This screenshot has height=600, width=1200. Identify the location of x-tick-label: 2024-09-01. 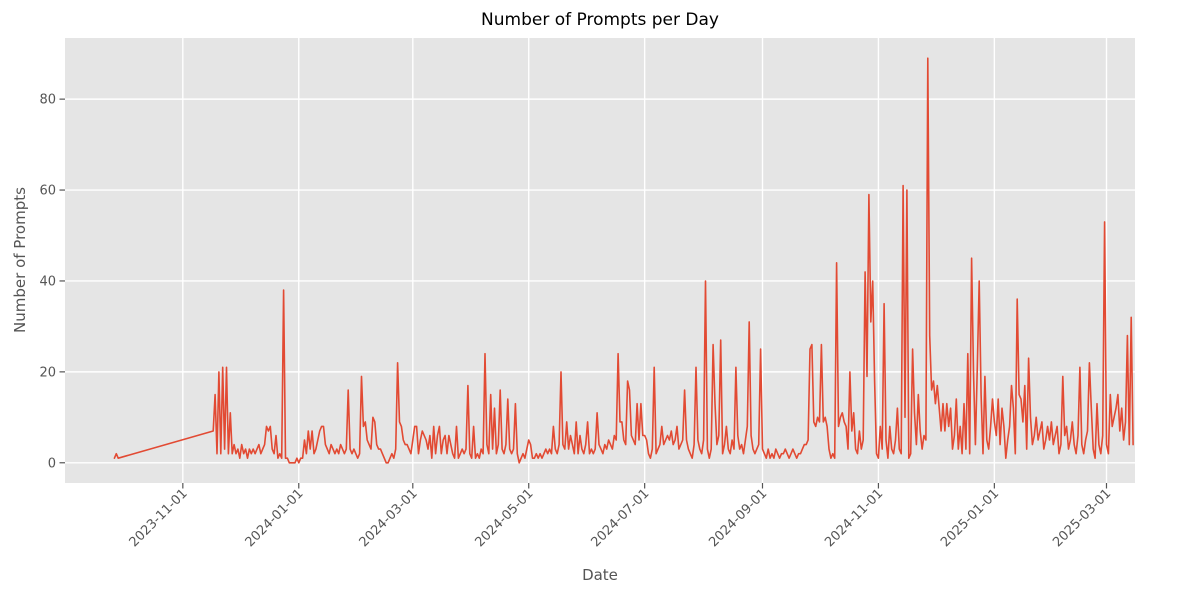
(738, 518).